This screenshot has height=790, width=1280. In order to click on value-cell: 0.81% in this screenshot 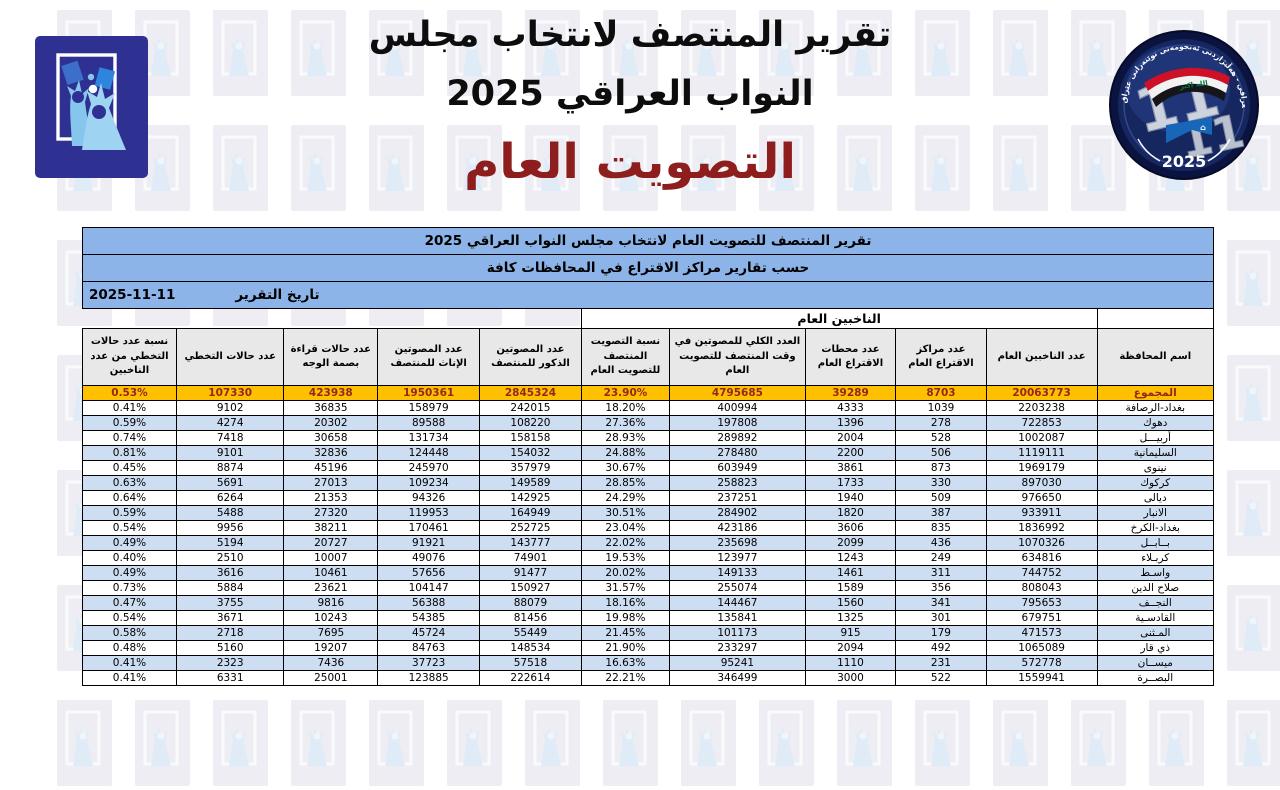, I will do `click(129, 453)`.